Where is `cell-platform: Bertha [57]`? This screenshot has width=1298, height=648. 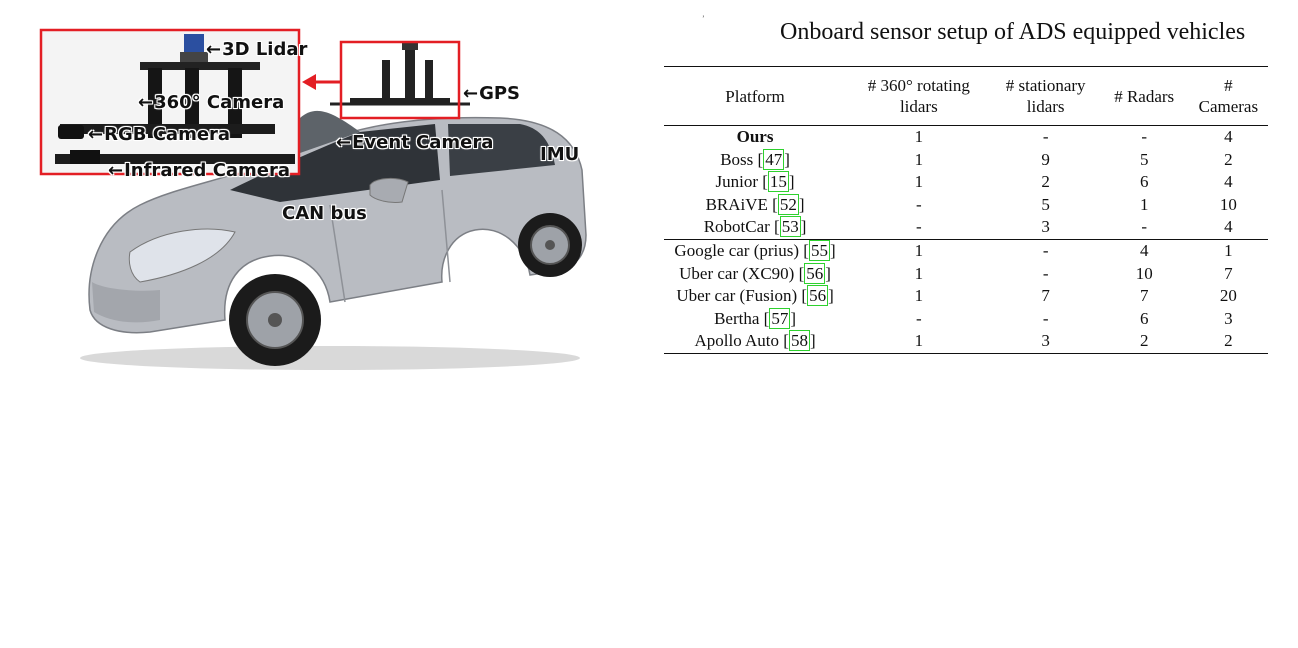
cell-platform: Bertha [57] is located at coordinates (755, 318).